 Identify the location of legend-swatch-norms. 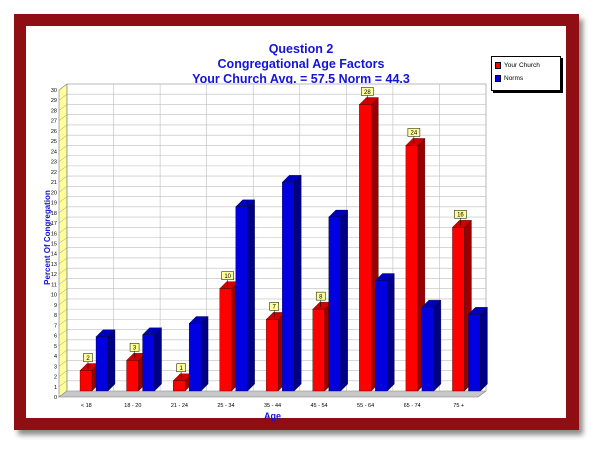
(498, 78).